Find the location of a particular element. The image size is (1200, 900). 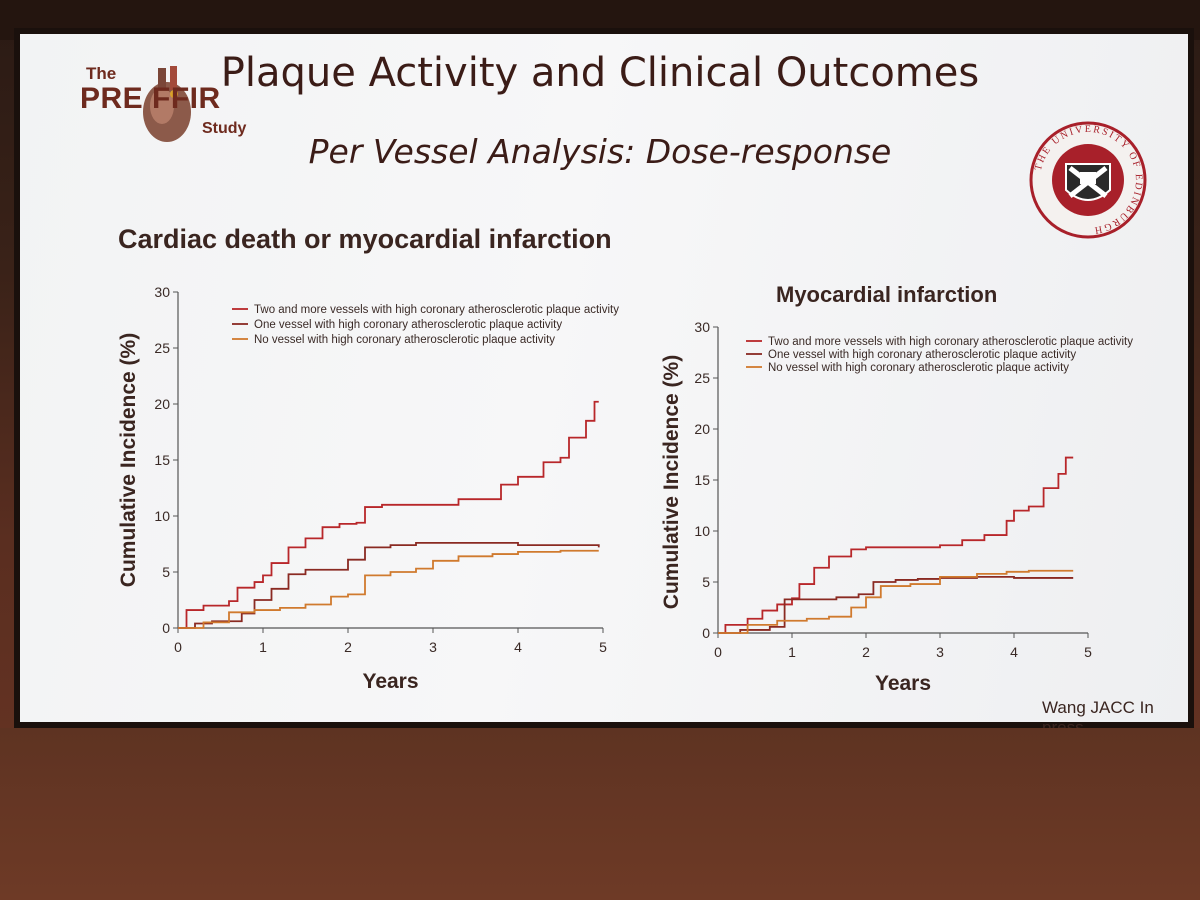

university-seal-logo: THE UNIVERSITY OF EDINBURGH is located at coordinates (1088, 180).